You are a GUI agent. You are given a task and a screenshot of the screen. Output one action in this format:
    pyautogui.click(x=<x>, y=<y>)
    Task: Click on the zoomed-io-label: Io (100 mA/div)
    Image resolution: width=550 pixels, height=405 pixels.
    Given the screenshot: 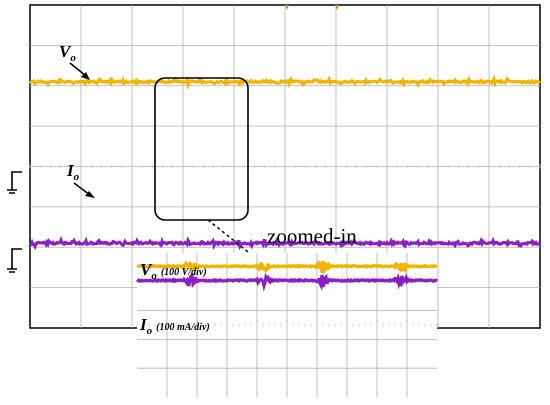 What is the action you would take?
    pyautogui.click(x=174, y=326)
    